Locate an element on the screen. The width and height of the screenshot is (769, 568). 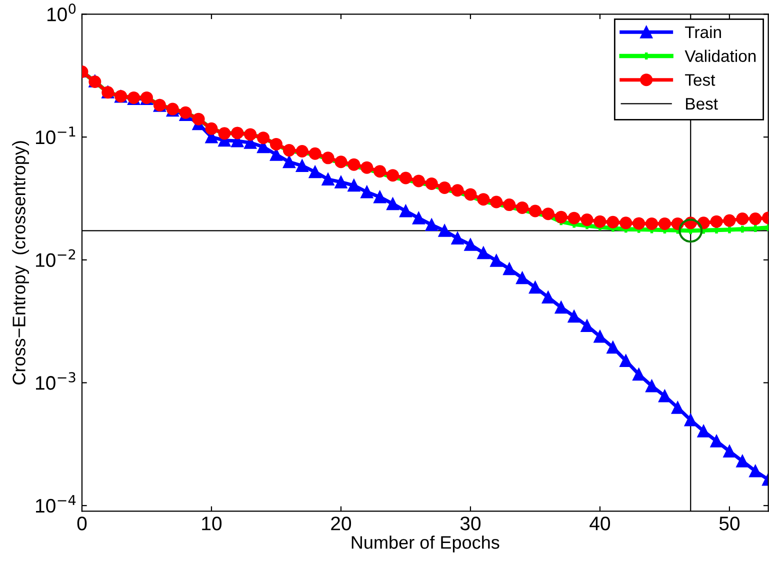
x-tick-label: 0 is located at coordinates (82, 523).